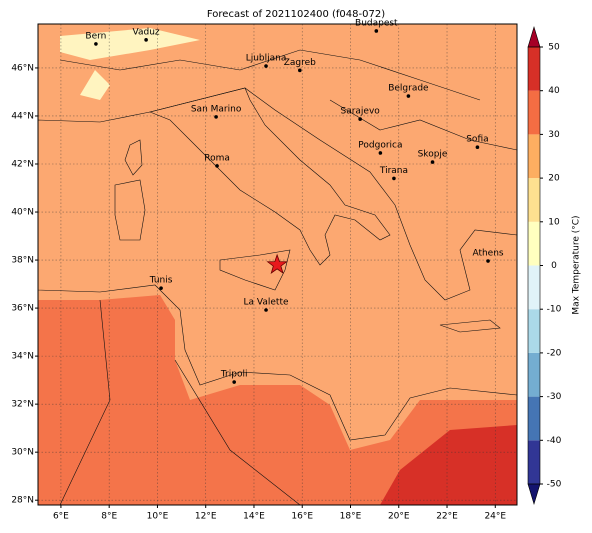  Describe the element at coordinates (433, 155) in the screenshot. I see `city-label: Skopje` at that location.